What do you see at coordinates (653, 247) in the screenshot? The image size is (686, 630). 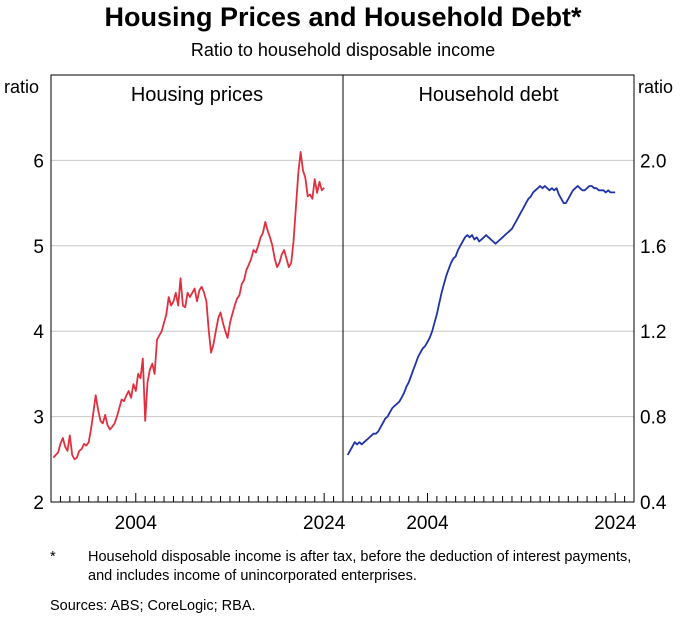 I see `y-tick-label: 1.6` at bounding box center [653, 247].